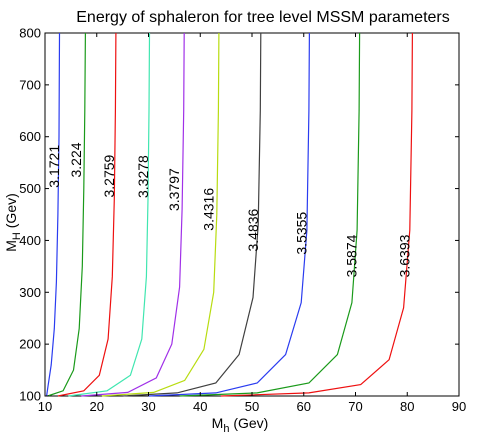 The image size is (491, 436). Describe the element at coordinates (30, 344) in the screenshot. I see `y-tick-label: 200` at that location.